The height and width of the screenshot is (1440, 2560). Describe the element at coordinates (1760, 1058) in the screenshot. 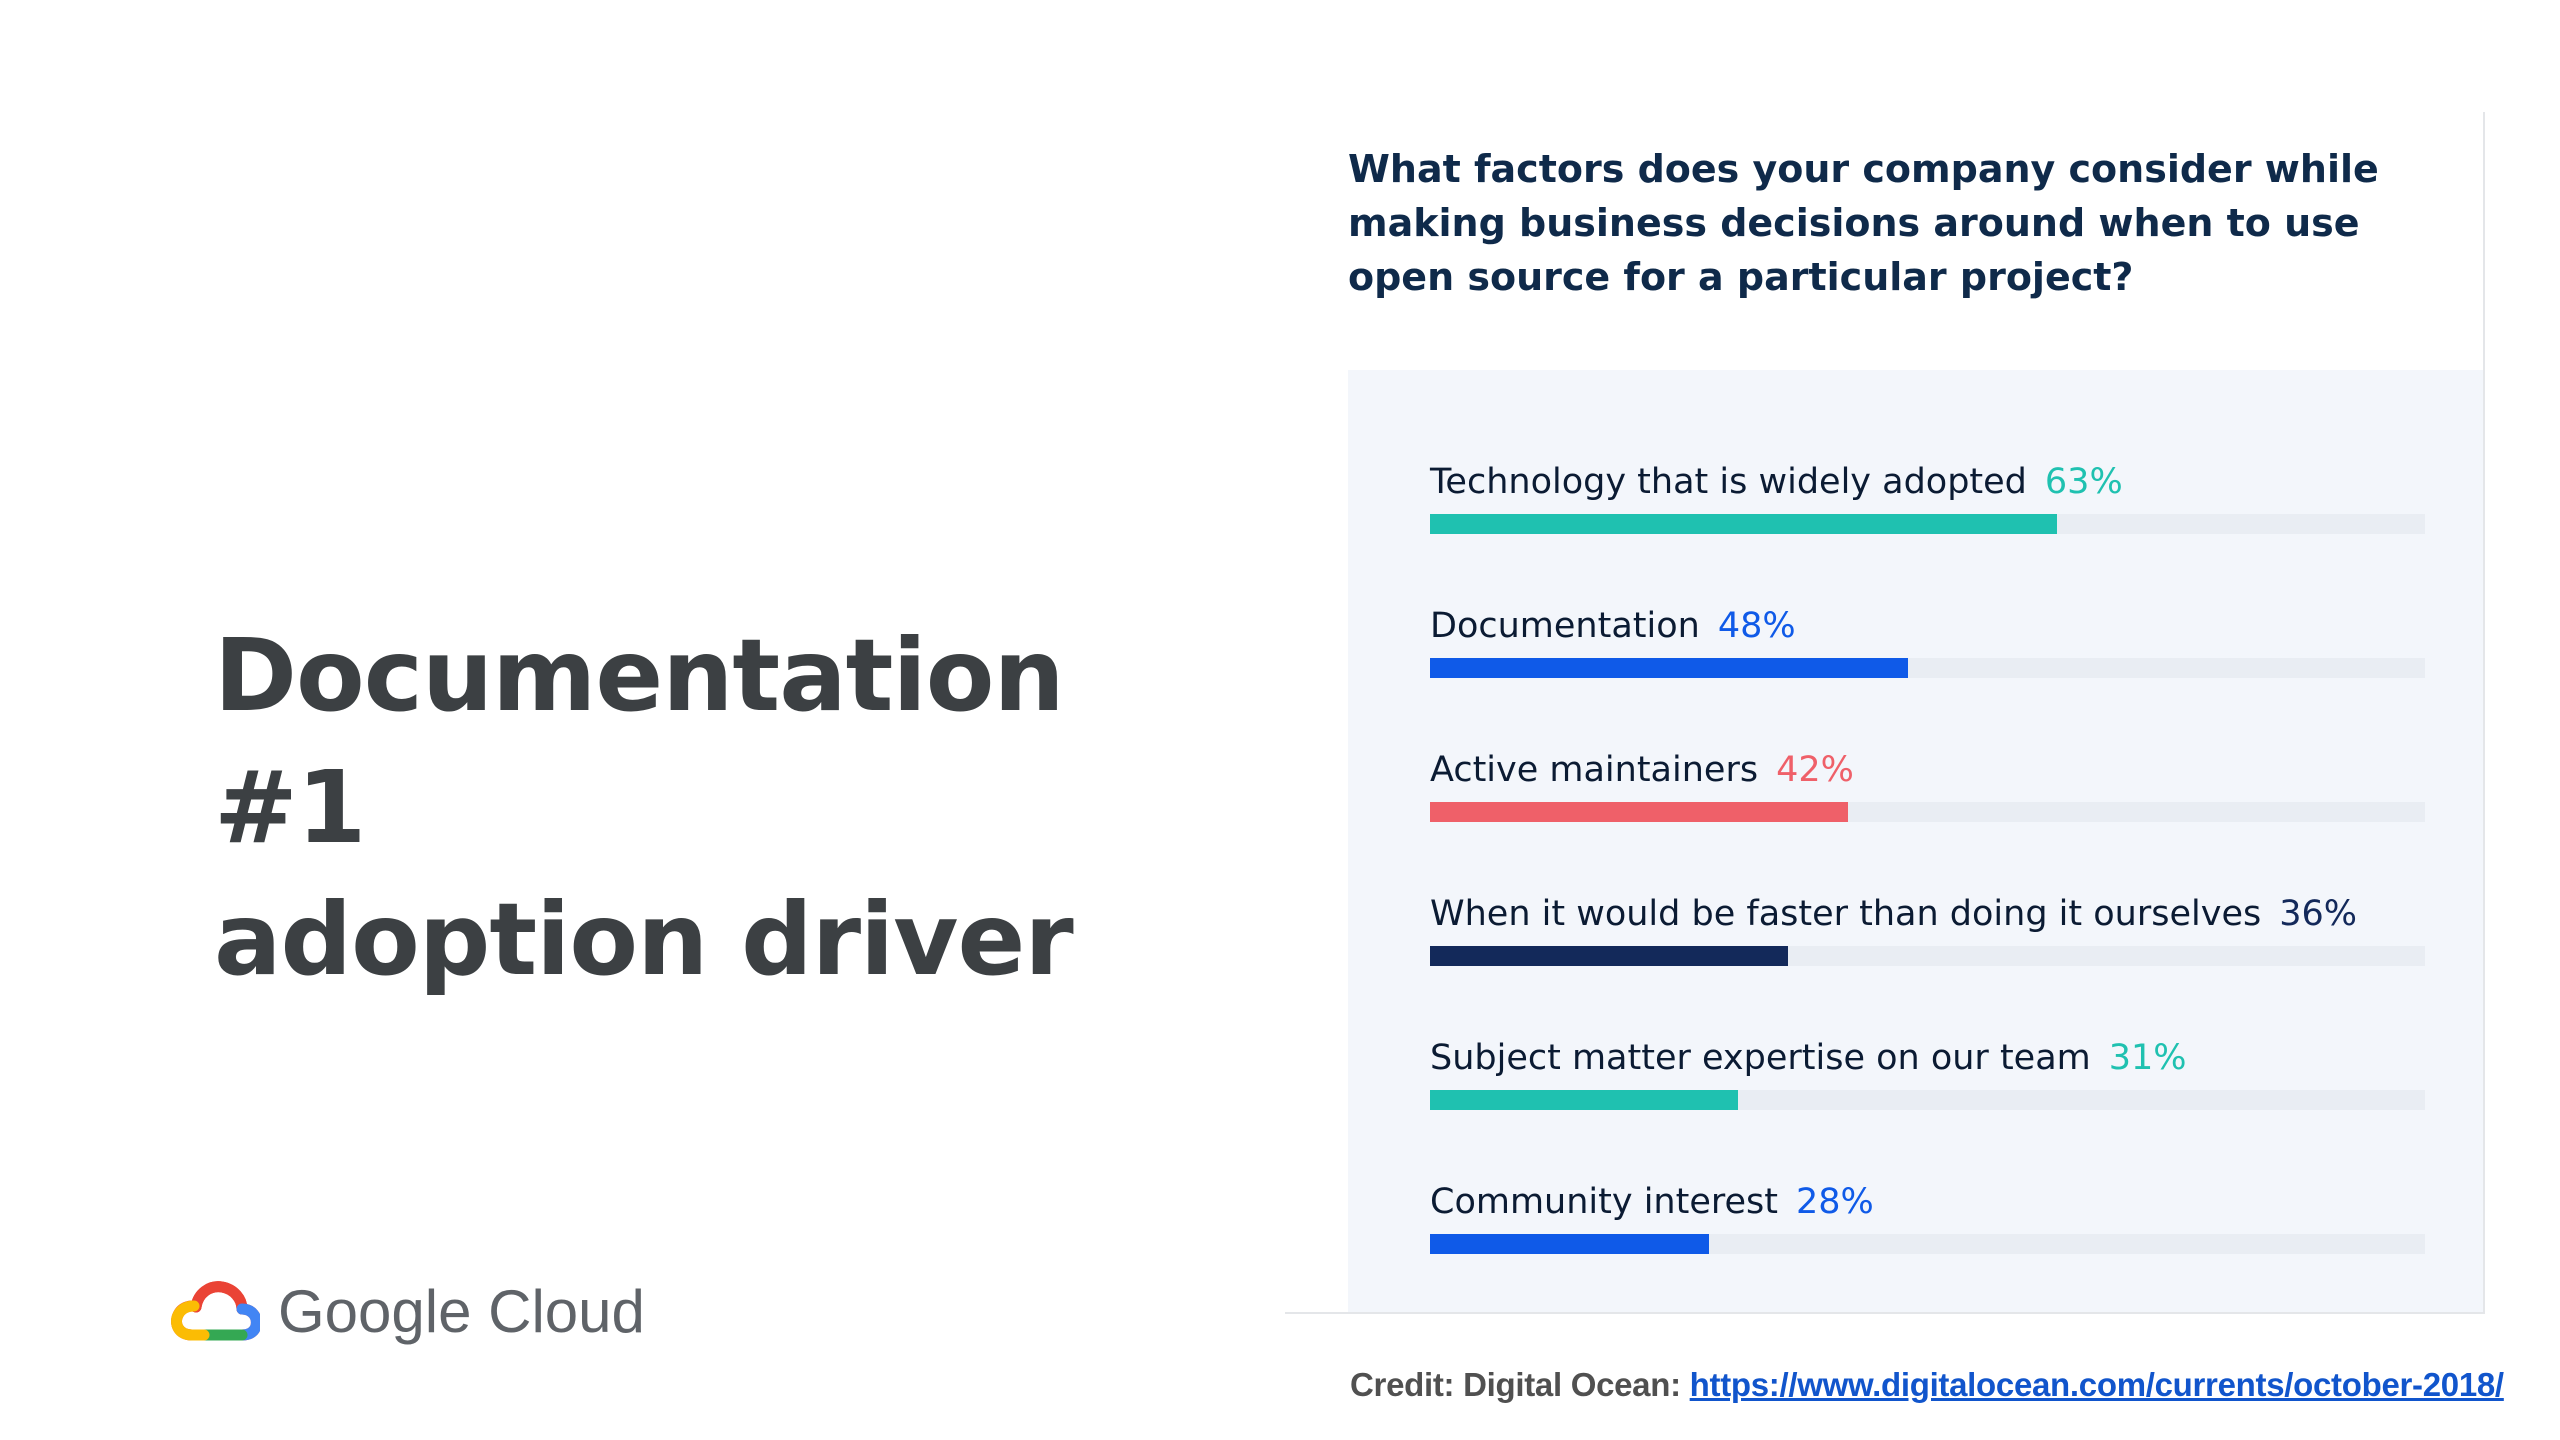

I see `category-label: Subject matter expertise on our team` at that location.